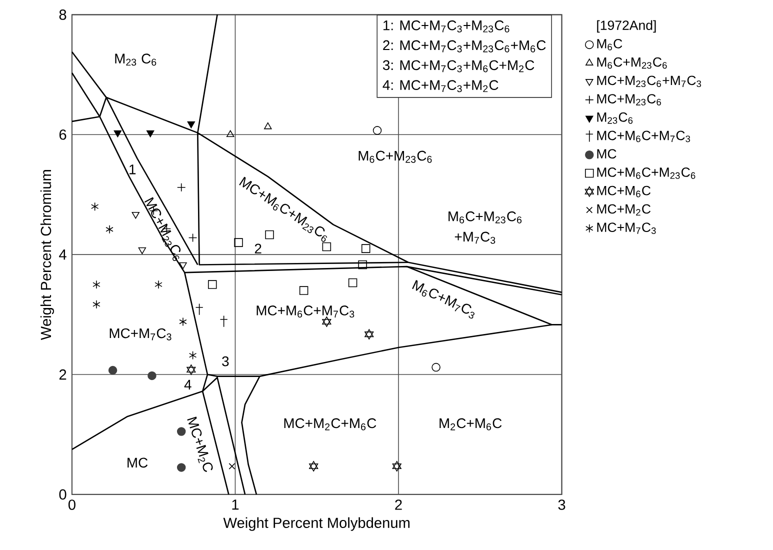  I want to click on annotation: 4: MC+M$_{7}$C$_{3}$+M$_{2}$C, so click(440, 86).